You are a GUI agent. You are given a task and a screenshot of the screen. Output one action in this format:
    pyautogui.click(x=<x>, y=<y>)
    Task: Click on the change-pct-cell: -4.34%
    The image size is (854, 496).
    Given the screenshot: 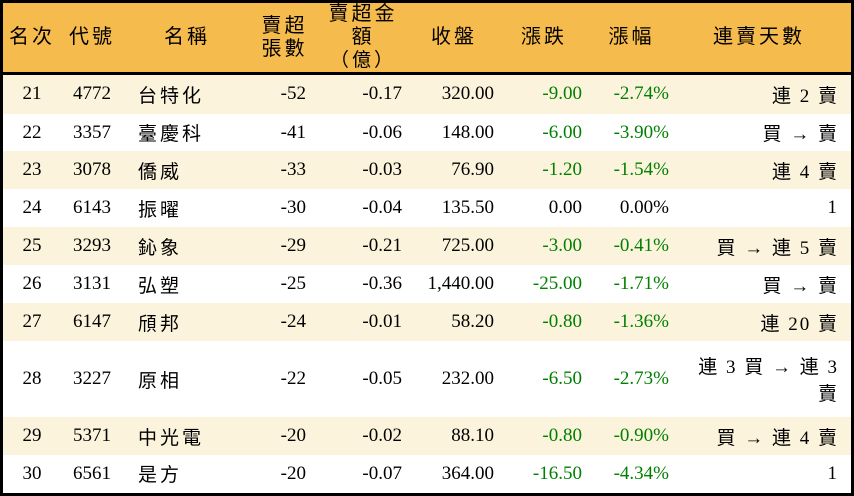 What is the action you would take?
    pyautogui.click(x=641, y=473)
    